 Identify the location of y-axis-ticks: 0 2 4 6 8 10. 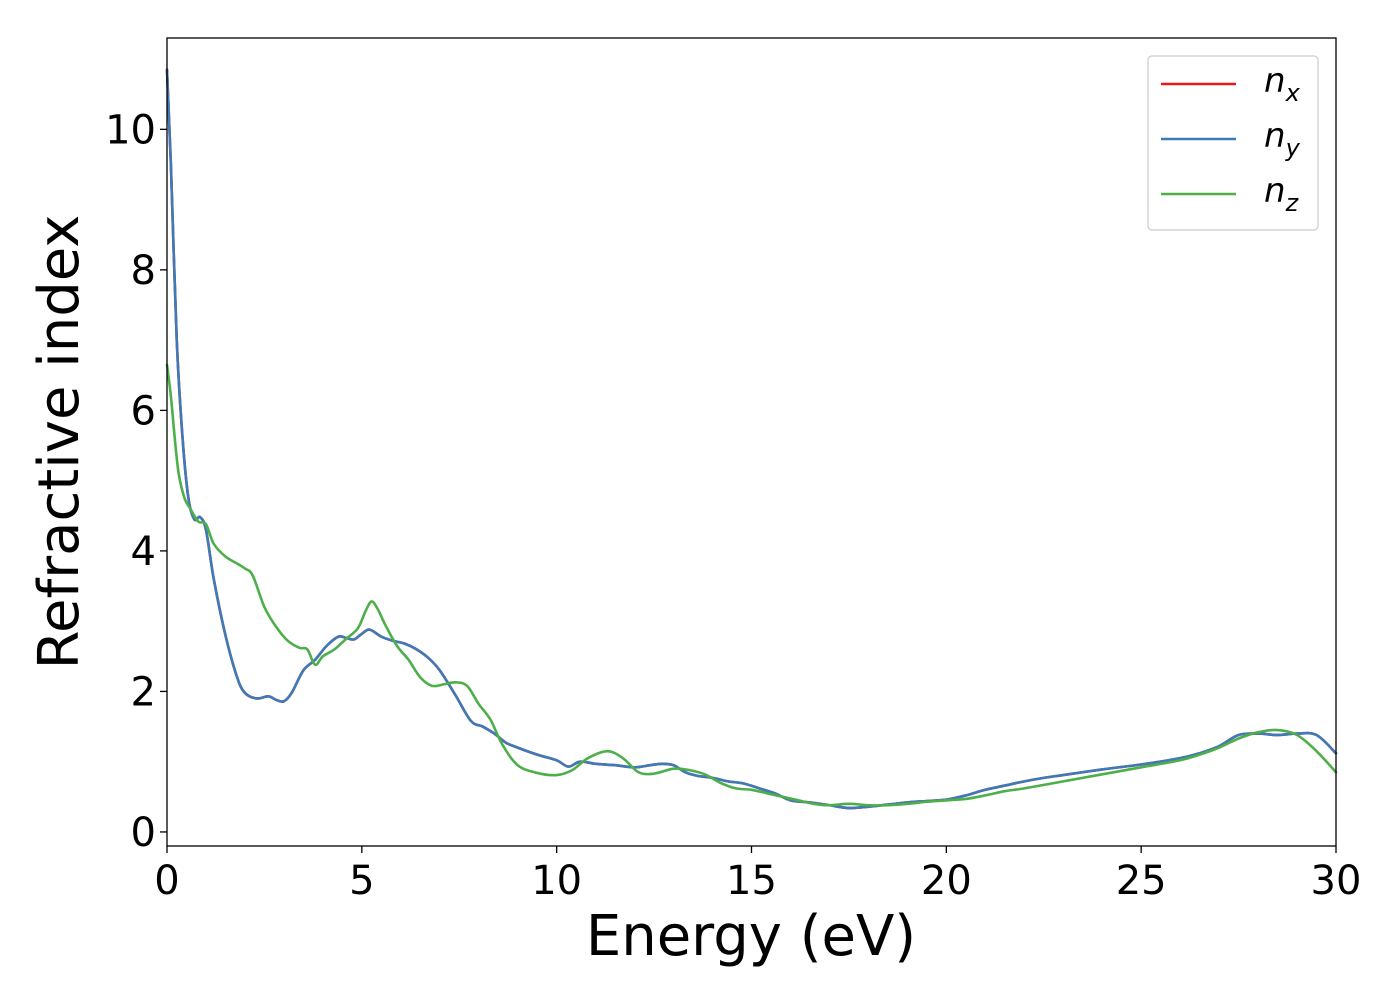
(136, 481).